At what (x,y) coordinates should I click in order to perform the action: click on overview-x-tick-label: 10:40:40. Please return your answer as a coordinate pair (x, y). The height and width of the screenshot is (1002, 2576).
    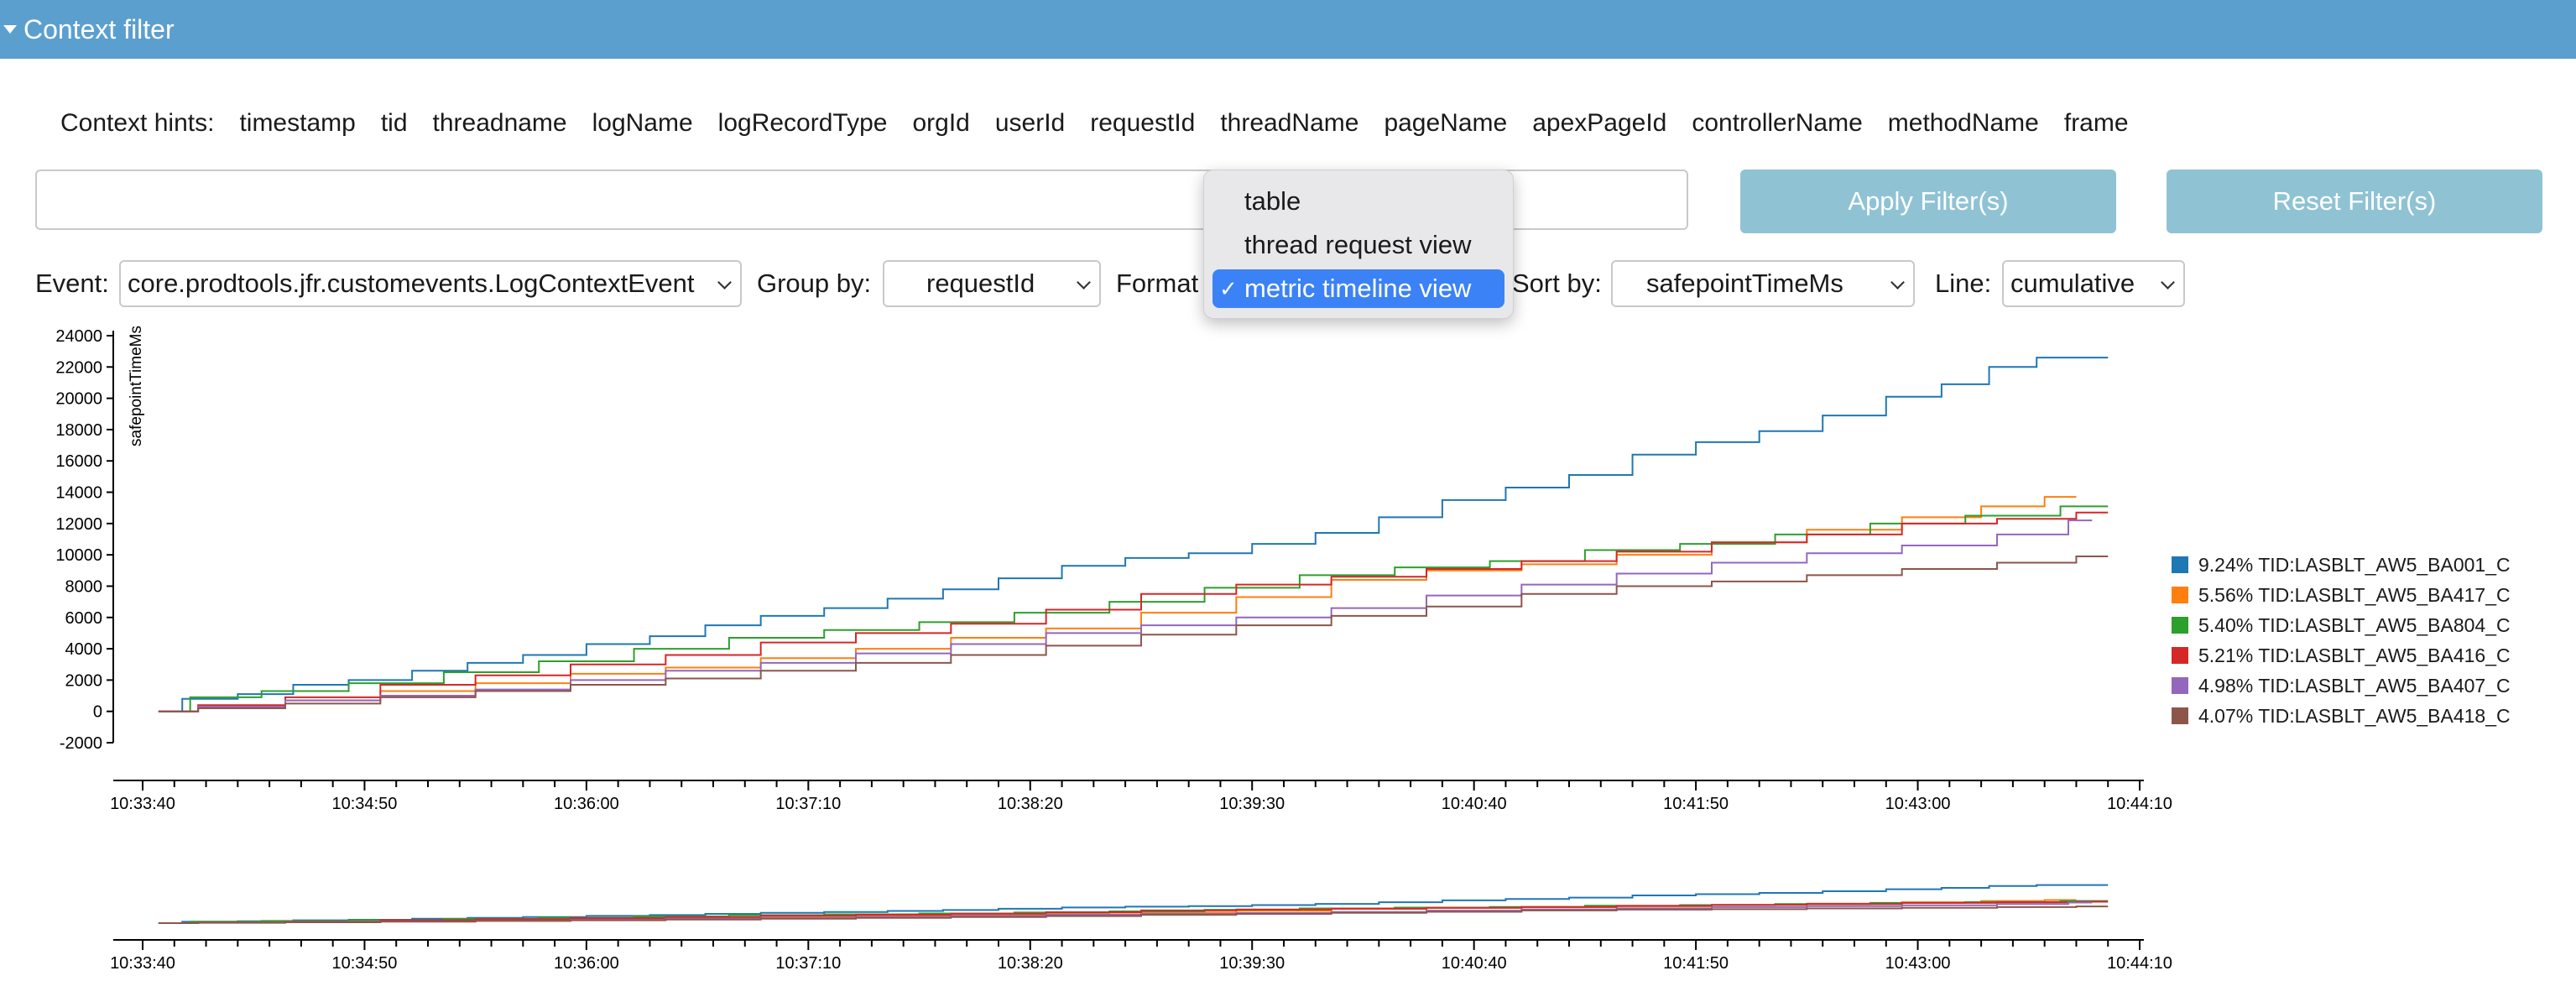
    Looking at the image, I should click on (1474, 963).